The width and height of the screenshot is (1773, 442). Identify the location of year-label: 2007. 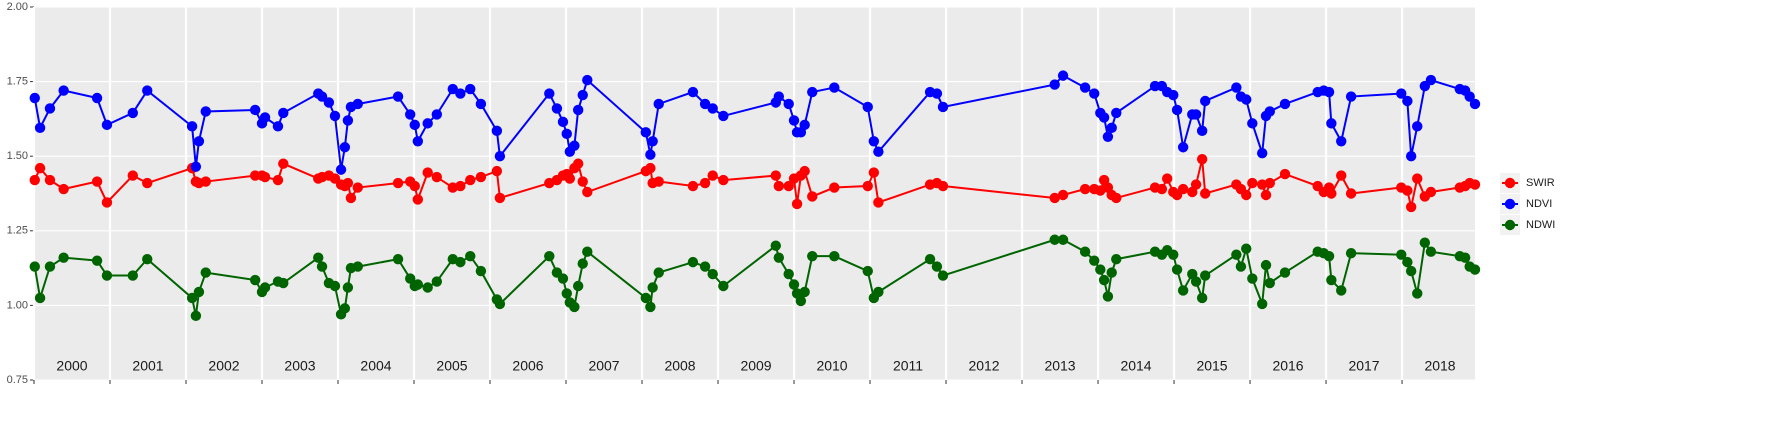
(603, 366).